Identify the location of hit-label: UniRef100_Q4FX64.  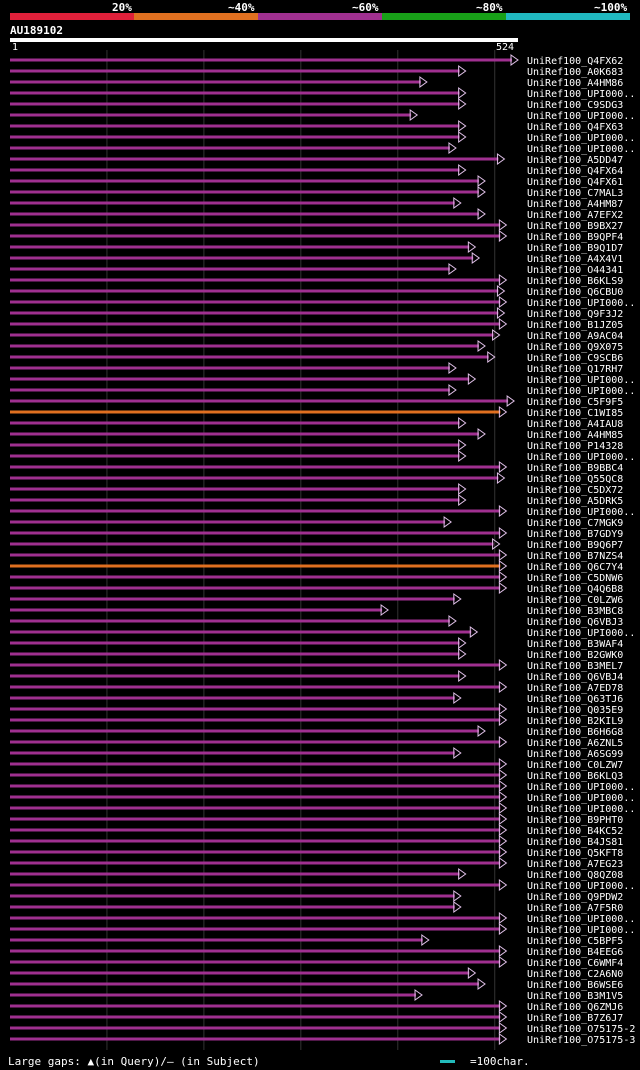
(575, 171).